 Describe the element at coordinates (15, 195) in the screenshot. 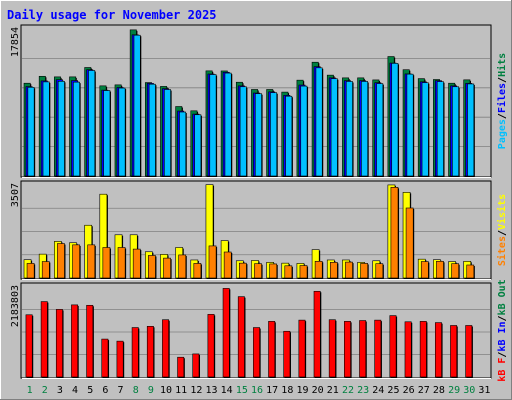

I see `panel-visits-sites-max-label: 3507` at that location.